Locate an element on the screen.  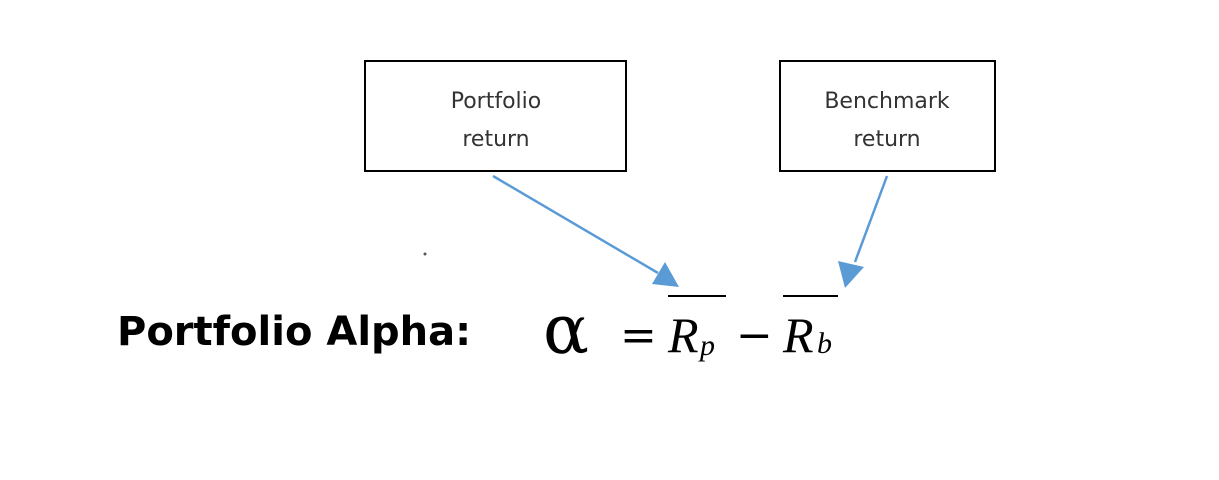
benchmark-return-box-border is located at coordinates (887, 116).